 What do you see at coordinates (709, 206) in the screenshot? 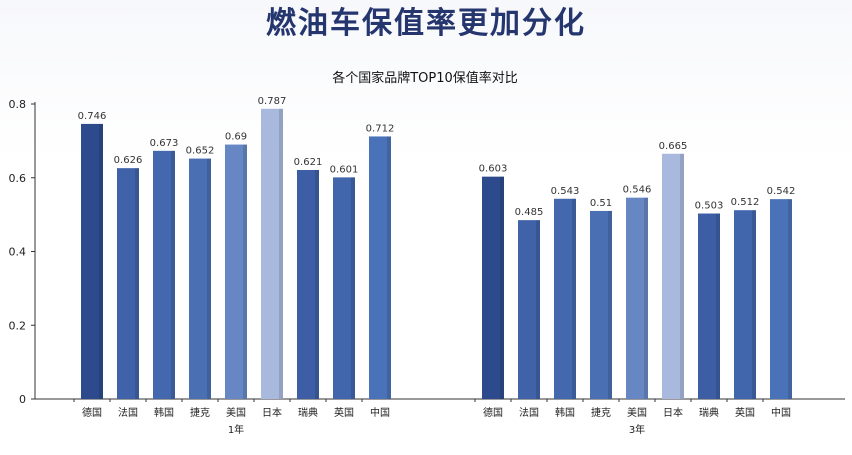
I see `group-2-value-label: 0.503` at bounding box center [709, 206].